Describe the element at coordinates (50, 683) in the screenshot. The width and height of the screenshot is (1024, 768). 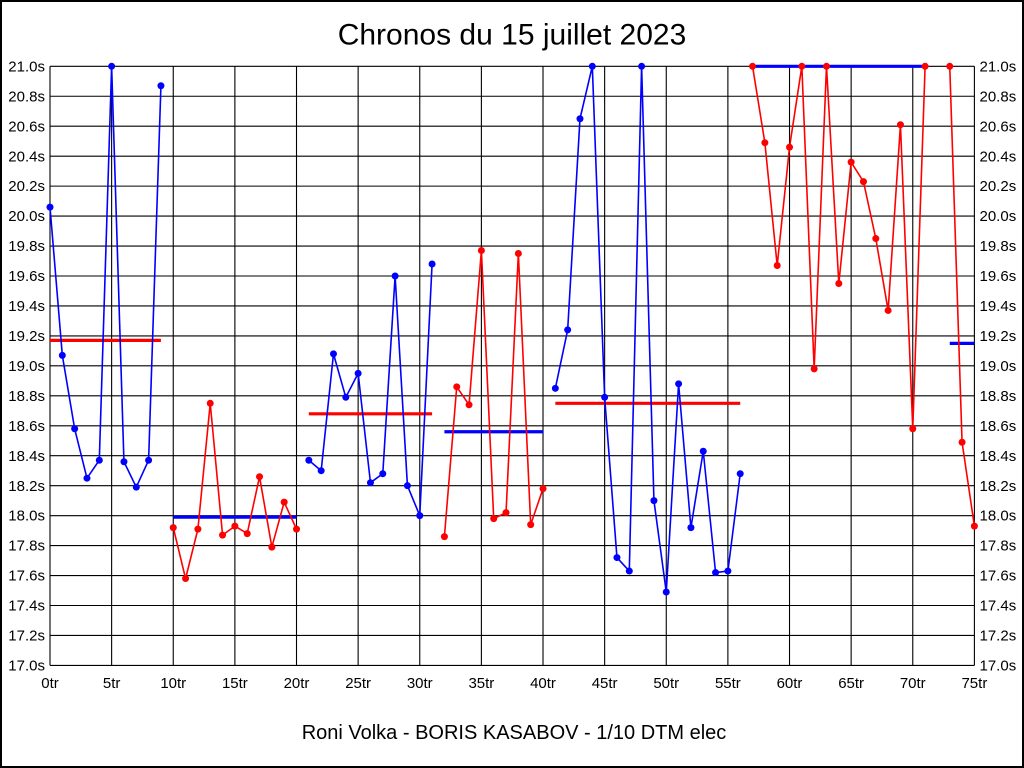
I see `svg-text: 0tr` at that location.